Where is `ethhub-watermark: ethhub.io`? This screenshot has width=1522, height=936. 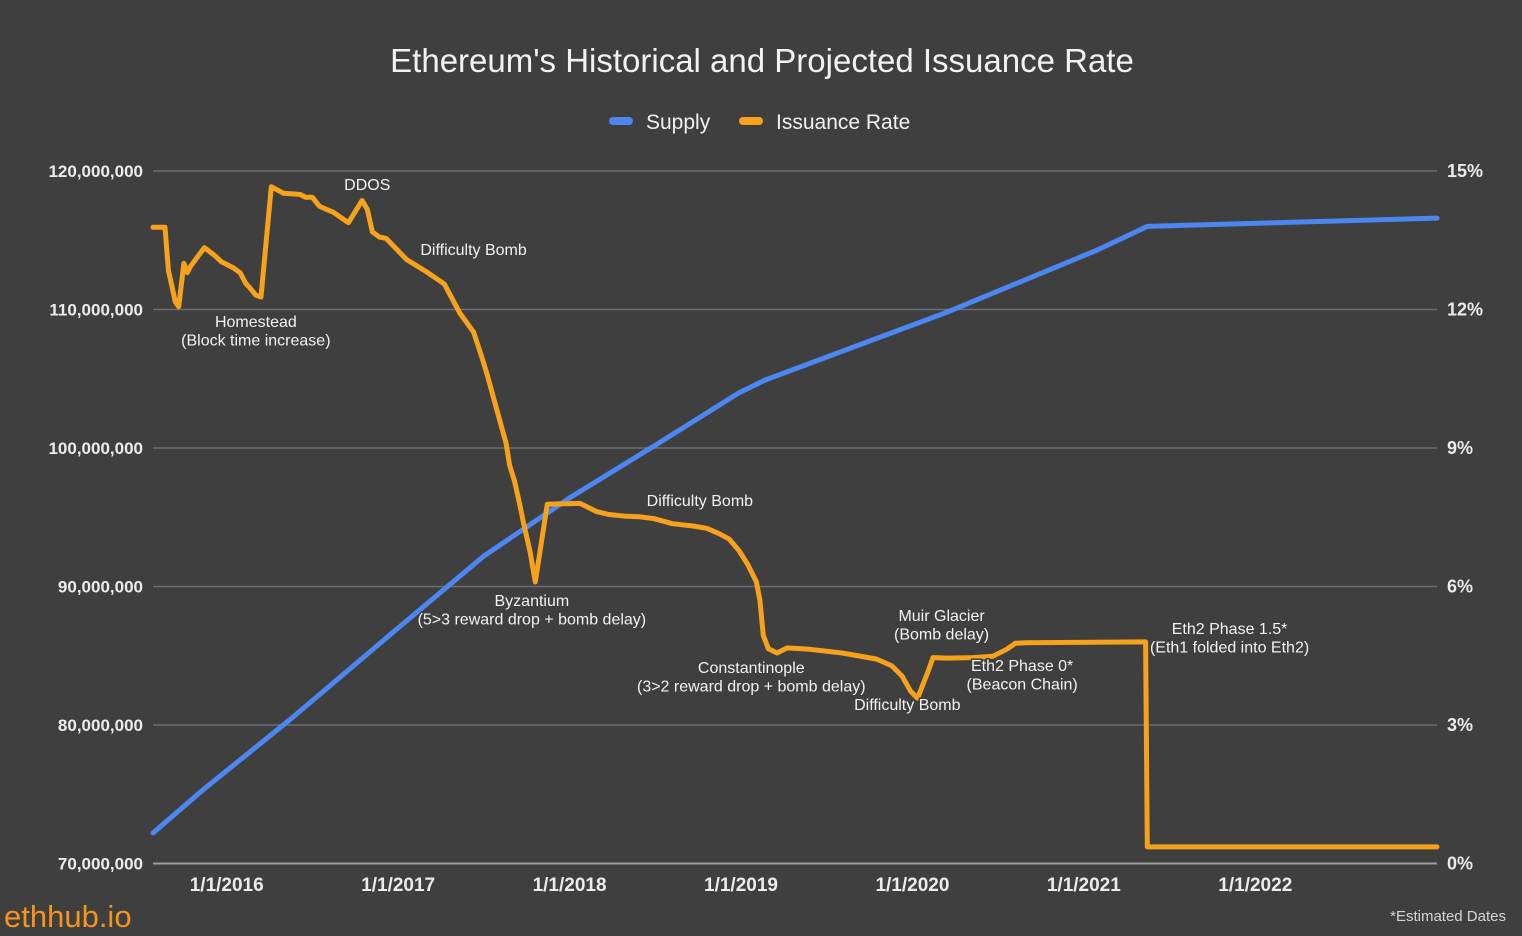 ethhub-watermark: ethhub.io is located at coordinates (68, 916).